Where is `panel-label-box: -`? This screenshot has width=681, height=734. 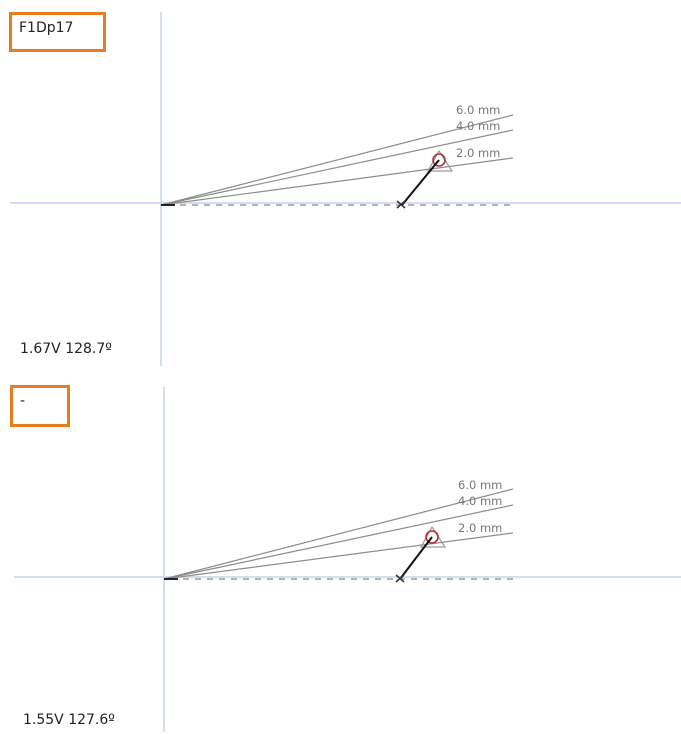
panel-label-box: - is located at coordinates (40, 406).